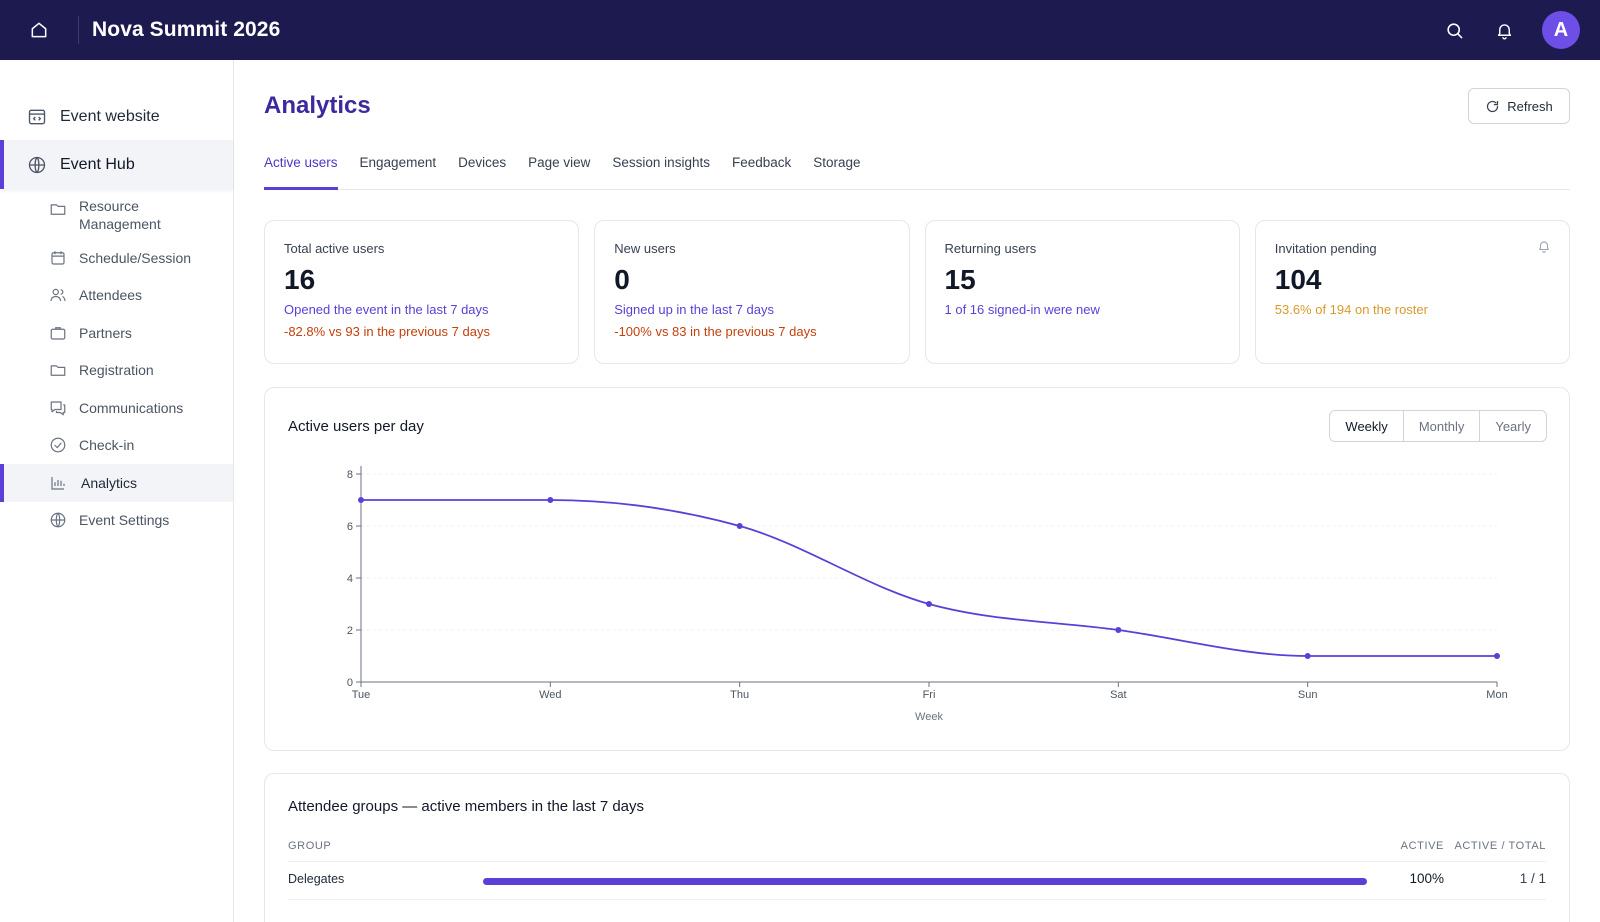 The image size is (1600, 922). I want to click on group-progress-fill, so click(925, 881).